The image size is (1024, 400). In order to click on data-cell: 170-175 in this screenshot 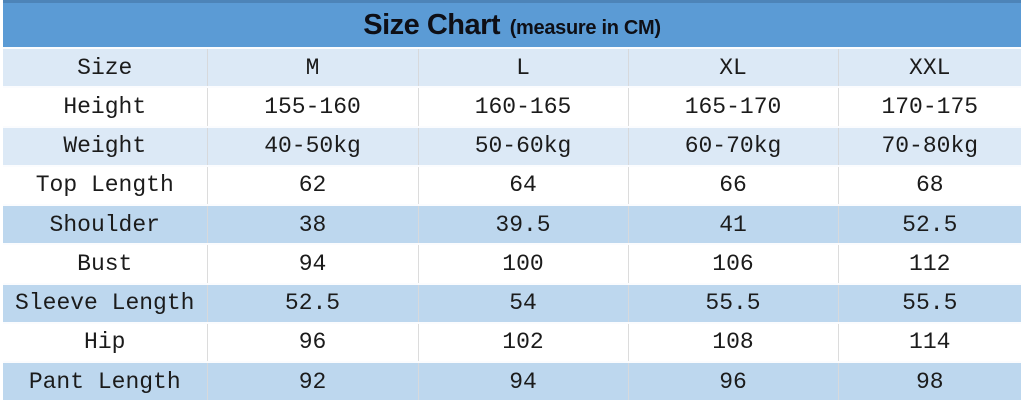, I will do `click(930, 106)`.